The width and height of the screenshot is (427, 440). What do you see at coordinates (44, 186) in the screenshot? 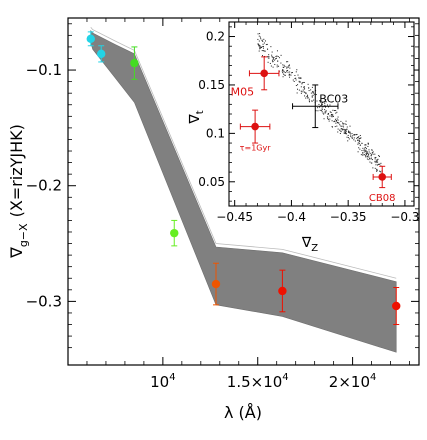
I see `y-tick-label: −0.2` at bounding box center [44, 186].